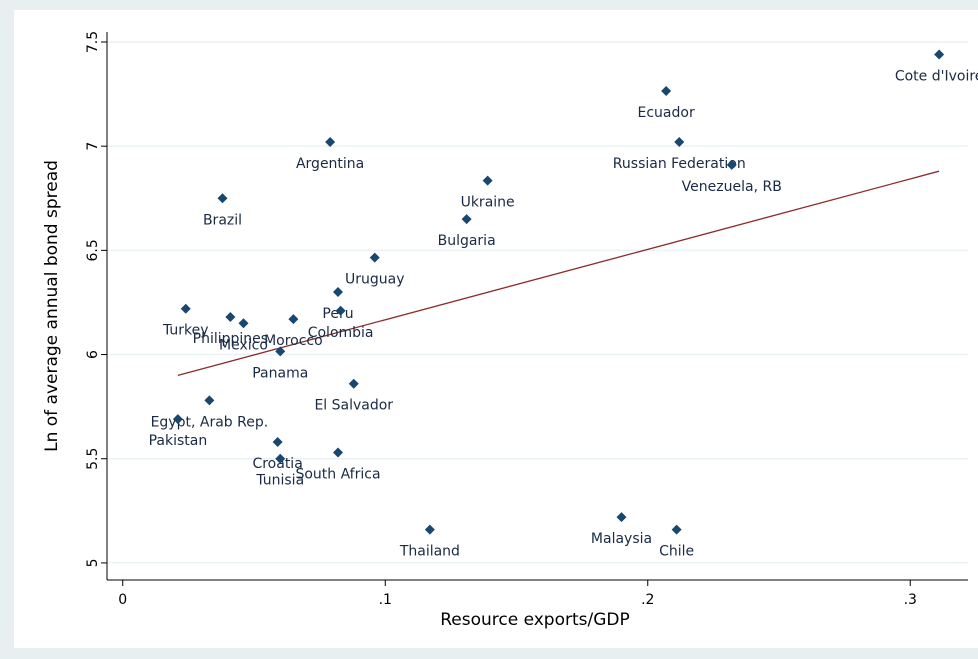 The width and height of the screenshot is (978, 659). What do you see at coordinates (279, 481) in the screenshot?
I see `point-label: Tunisia` at bounding box center [279, 481].